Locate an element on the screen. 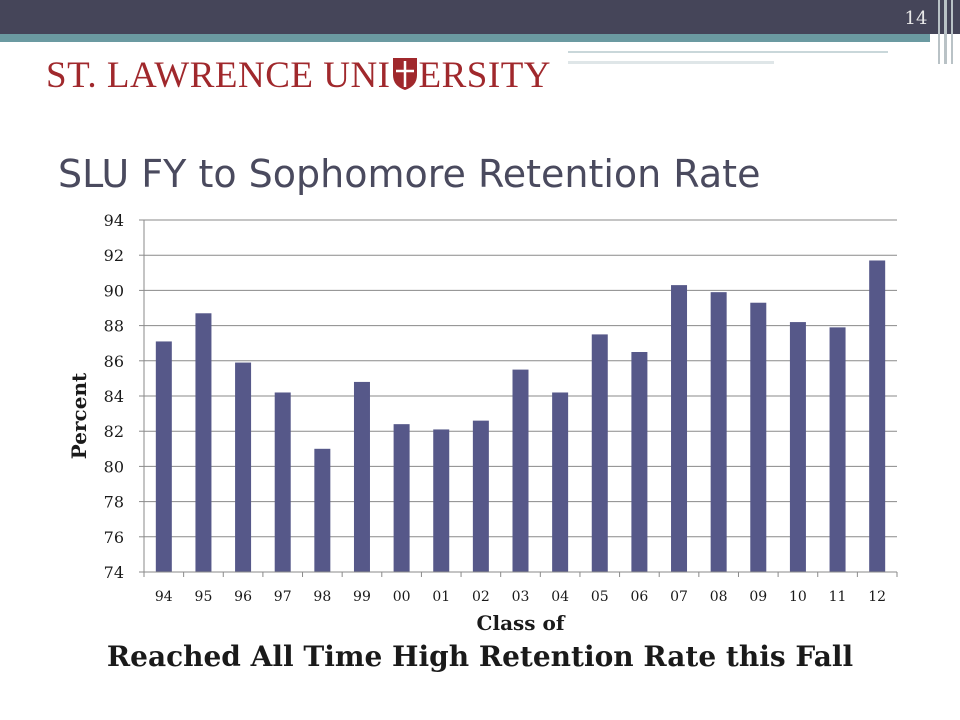 This screenshot has width=960, height=720. x-tick-label: 03 is located at coordinates (521, 597).